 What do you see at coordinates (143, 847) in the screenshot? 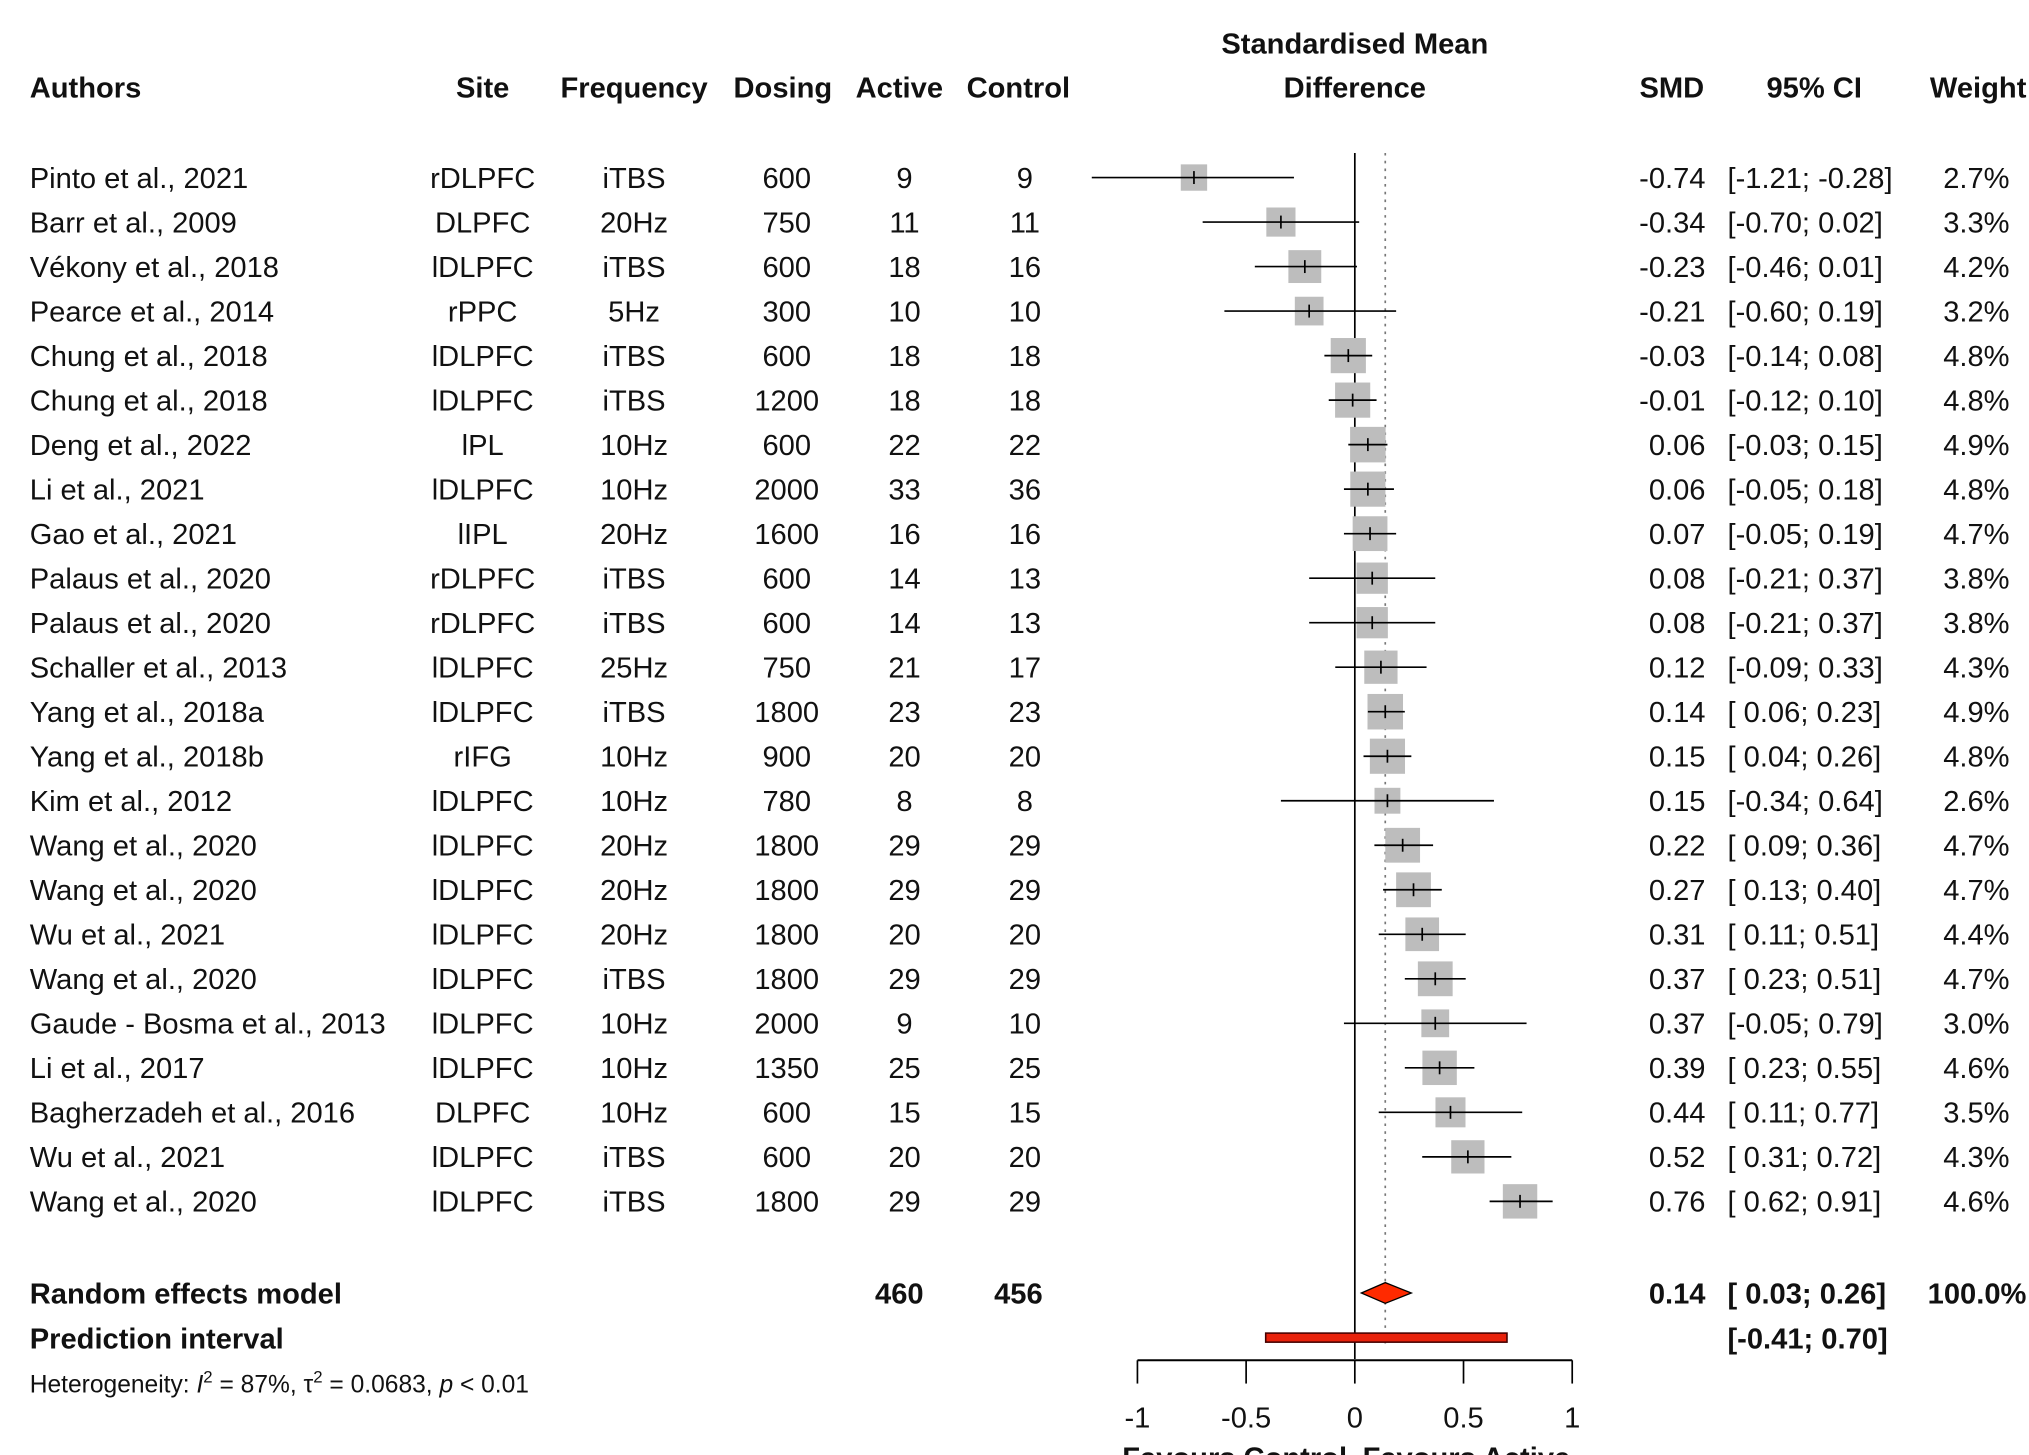
I see `study-author: Wang et al., 2020` at bounding box center [143, 847].